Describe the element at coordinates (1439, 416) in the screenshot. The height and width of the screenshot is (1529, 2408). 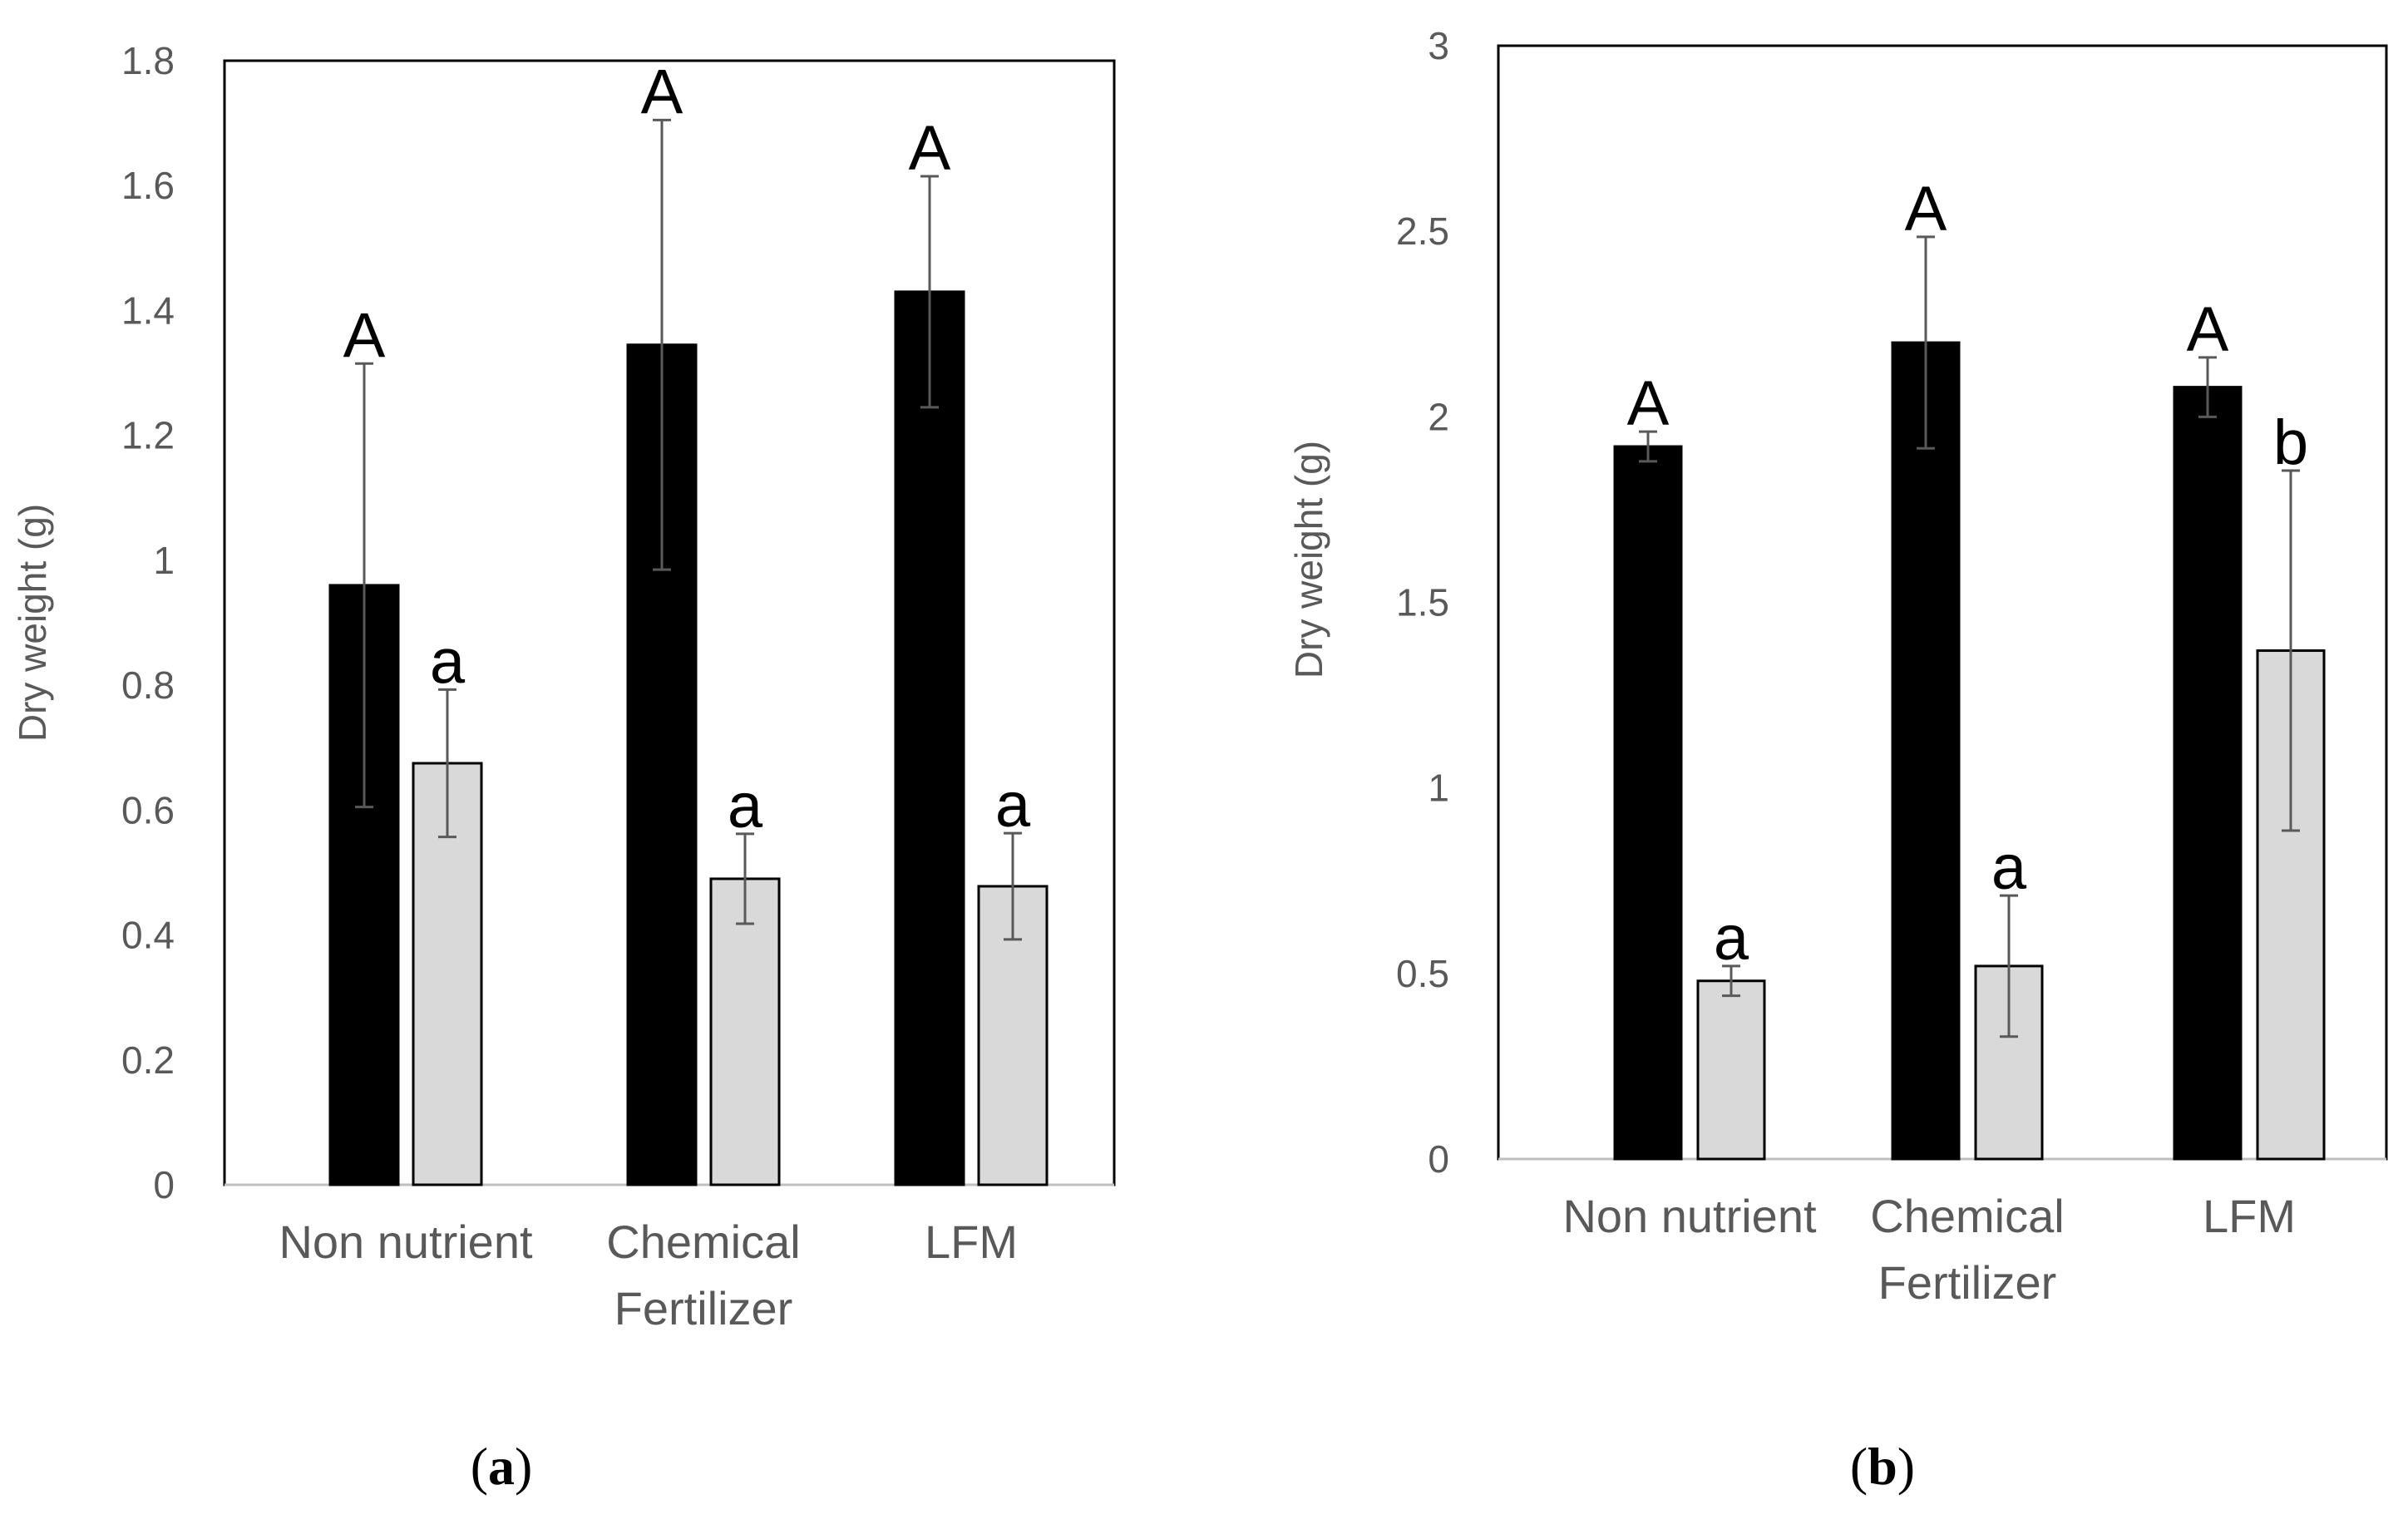
I see `y-tick-label: 2` at that location.